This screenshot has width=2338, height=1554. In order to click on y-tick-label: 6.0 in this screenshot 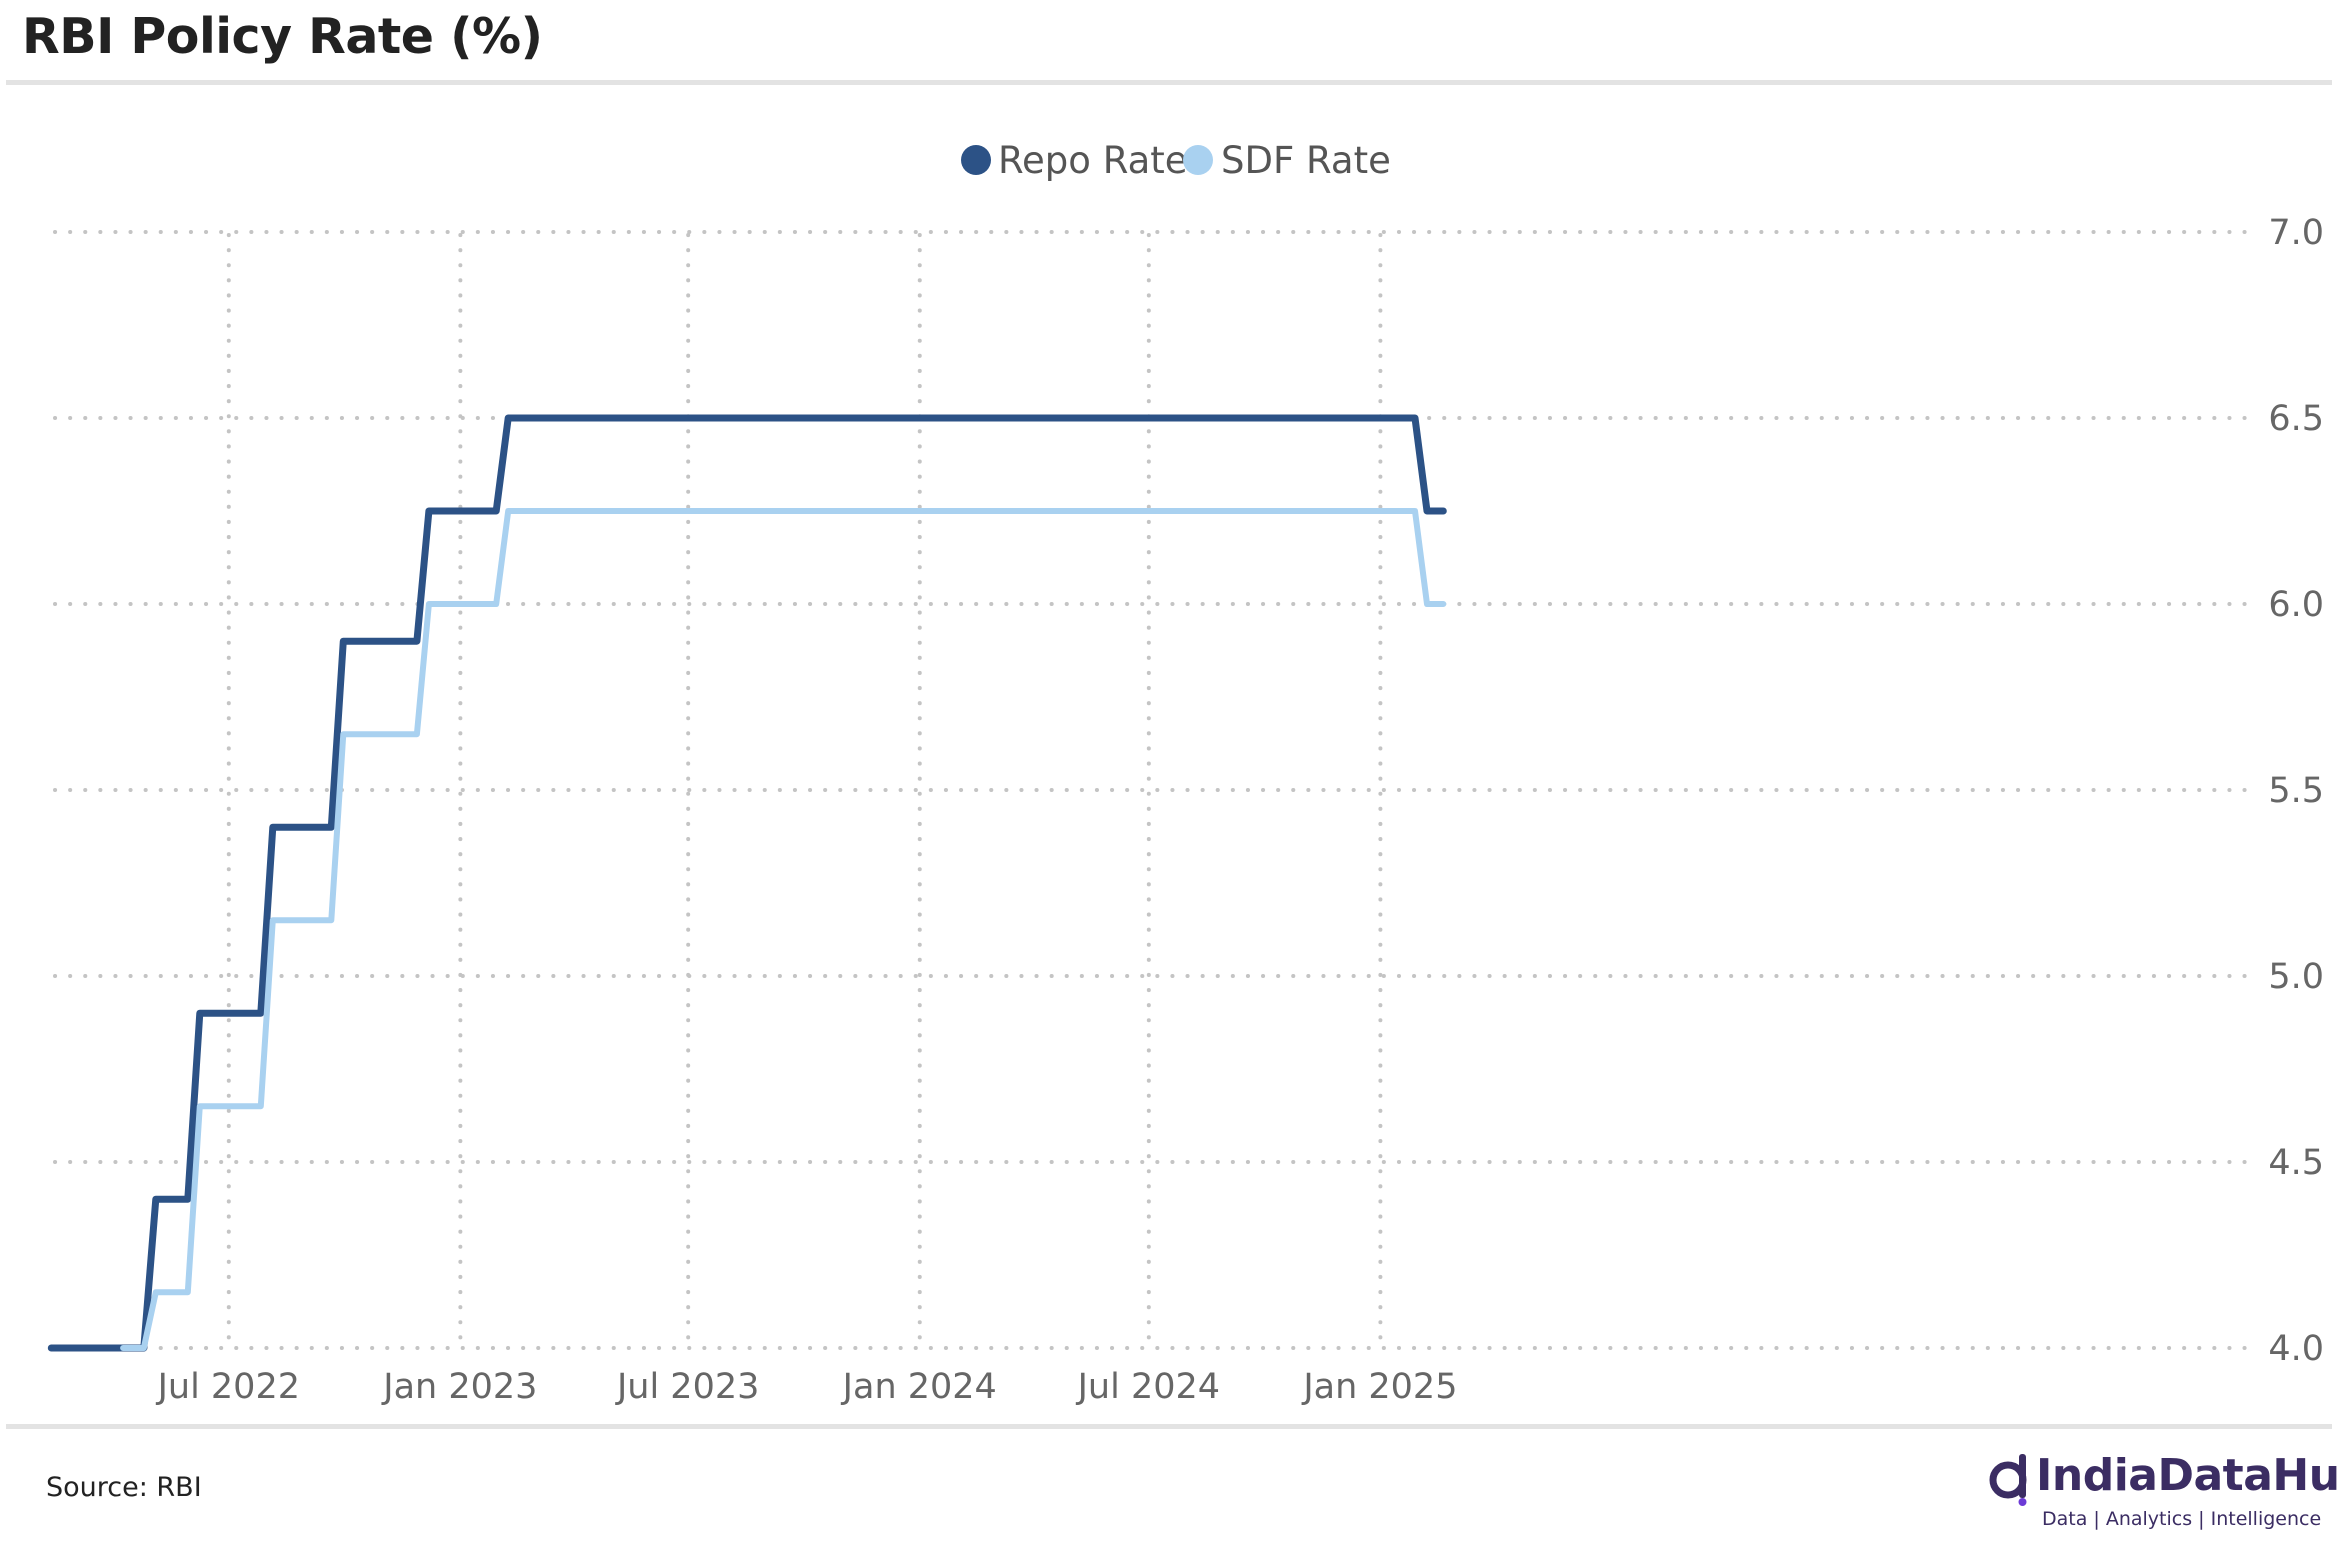, I will do `click(2296, 605)`.